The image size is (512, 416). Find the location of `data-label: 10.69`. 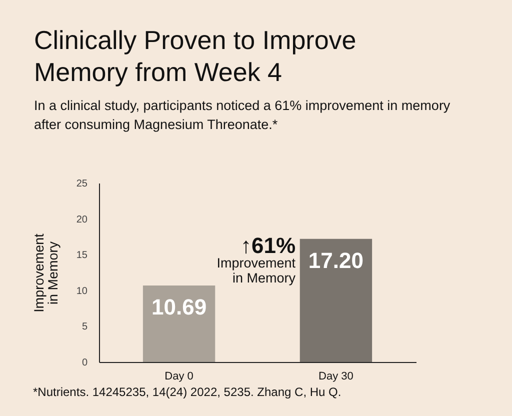

data-label: 10.69 is located at coordinates (179, 307).